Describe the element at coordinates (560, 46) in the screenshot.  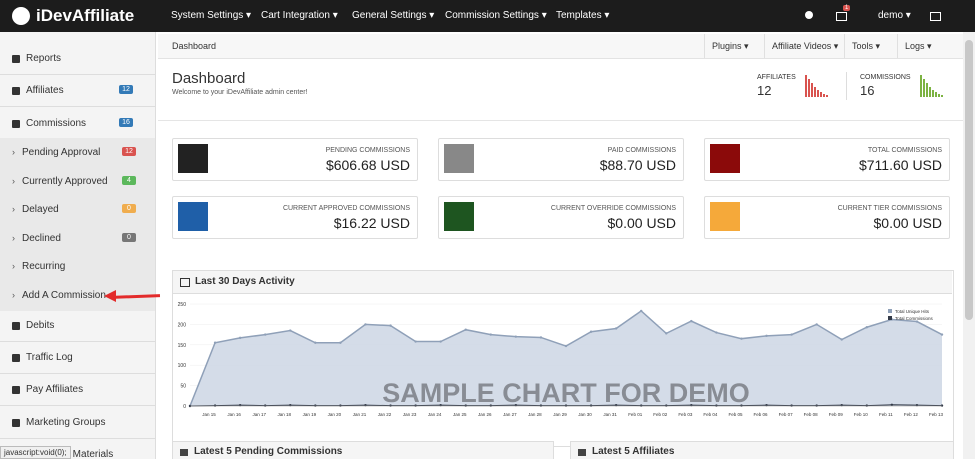
I see `breadcrumb-bar` at that location.